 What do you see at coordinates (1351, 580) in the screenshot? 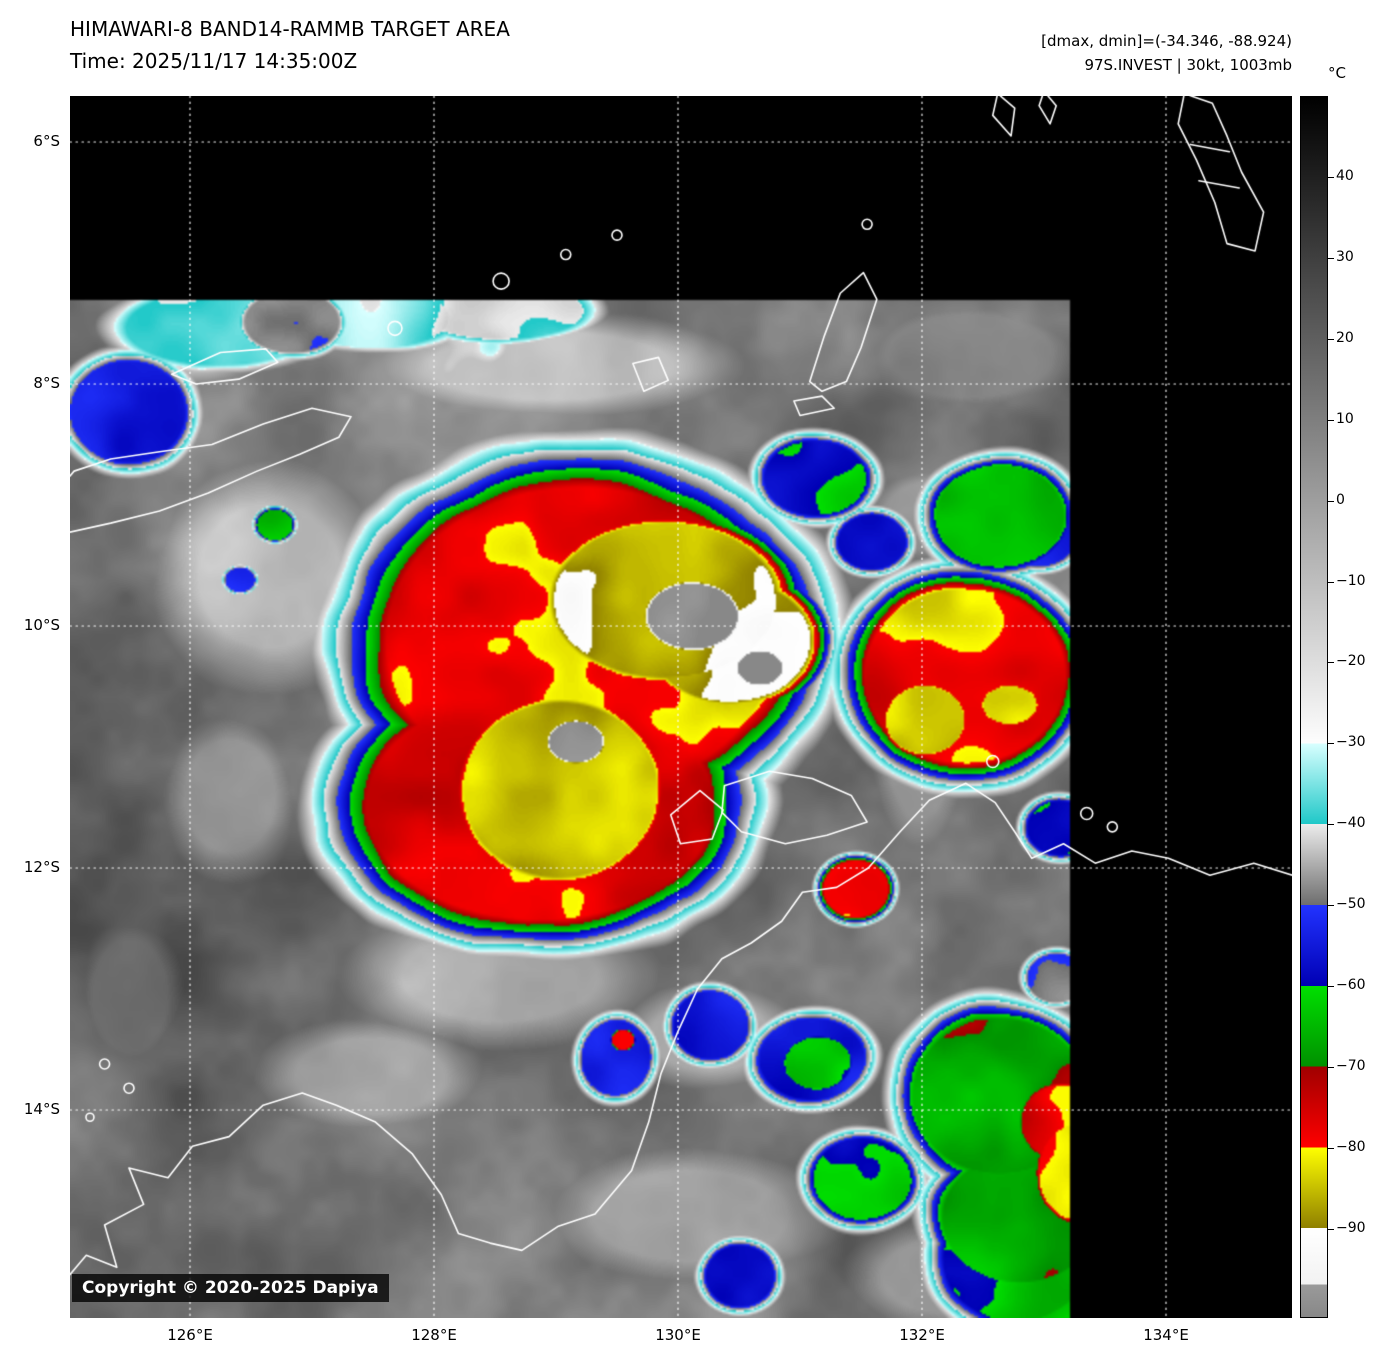
I see `colorbar-tick-label: −10` at bounding box center [1351, 580].